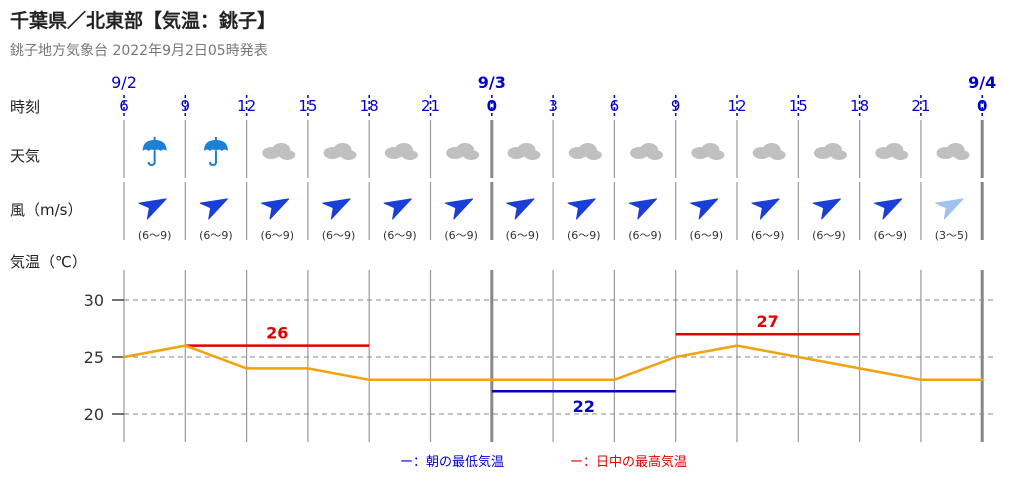  Describe the element at coordinates (452, 462) in the screenshot. I see `legend-min: ー：朝の最低気温` at that location.